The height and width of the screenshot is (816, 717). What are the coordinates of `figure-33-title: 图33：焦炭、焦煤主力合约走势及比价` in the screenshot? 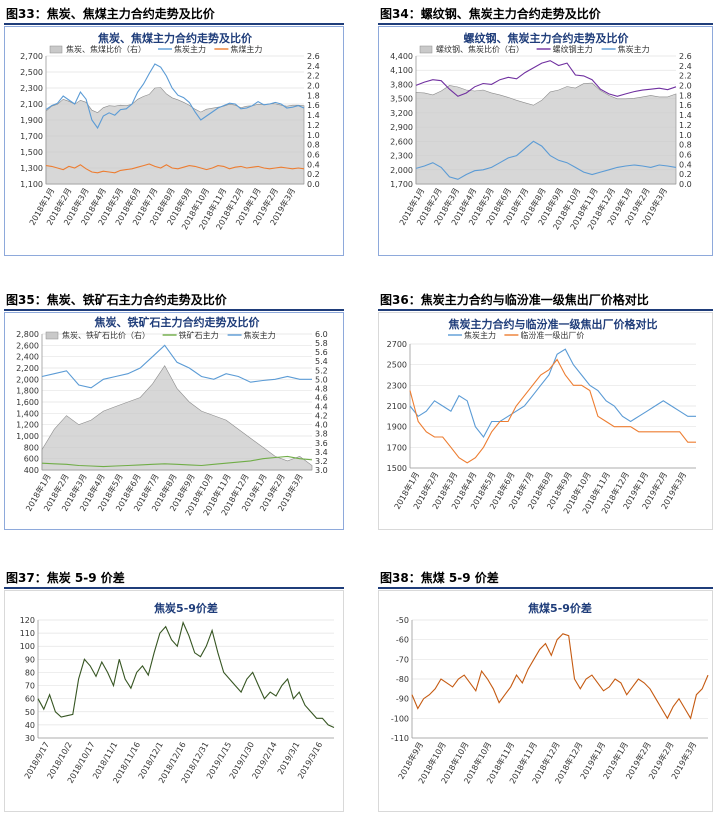 It's located at (110, 14).